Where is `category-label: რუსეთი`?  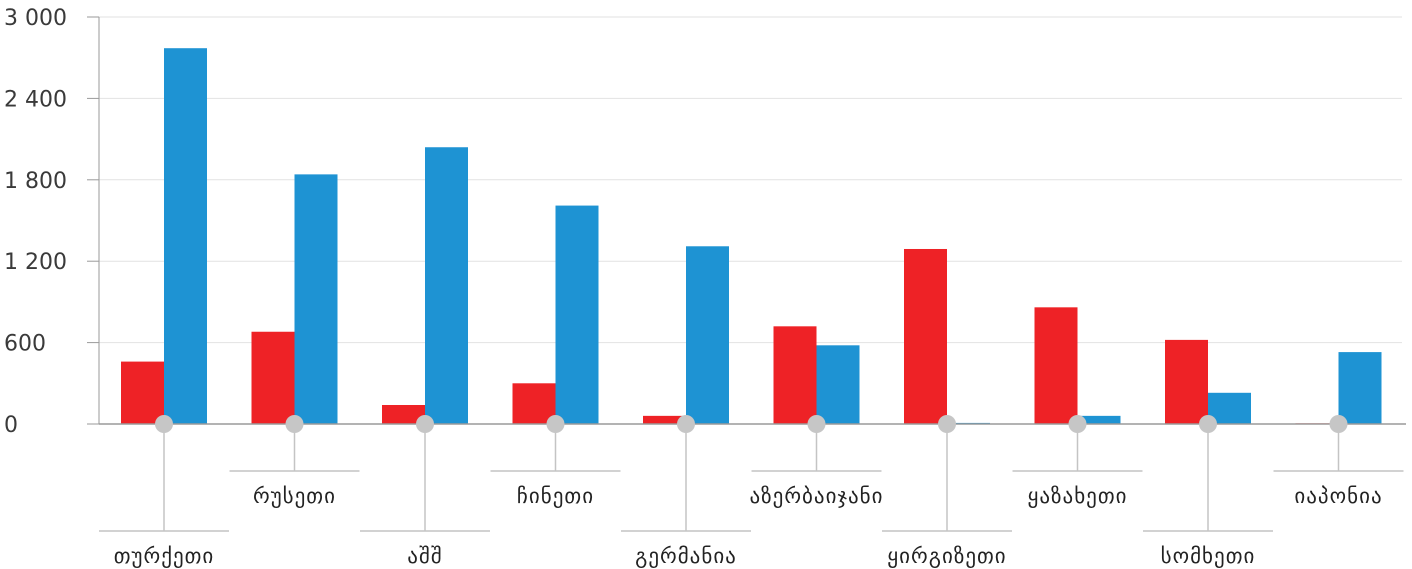
category-label: რუსეთი is located at coordinates (294, 496).